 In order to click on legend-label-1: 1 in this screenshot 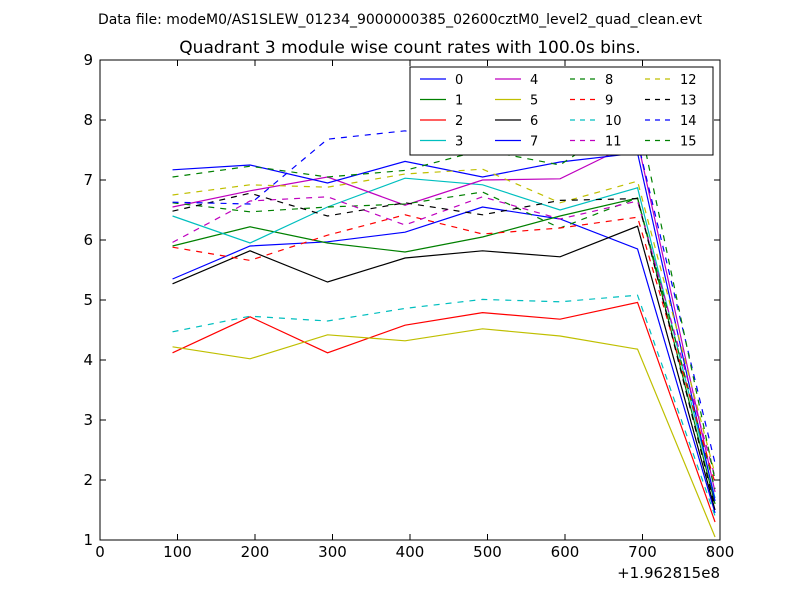, I will do `click(459, 101)`.